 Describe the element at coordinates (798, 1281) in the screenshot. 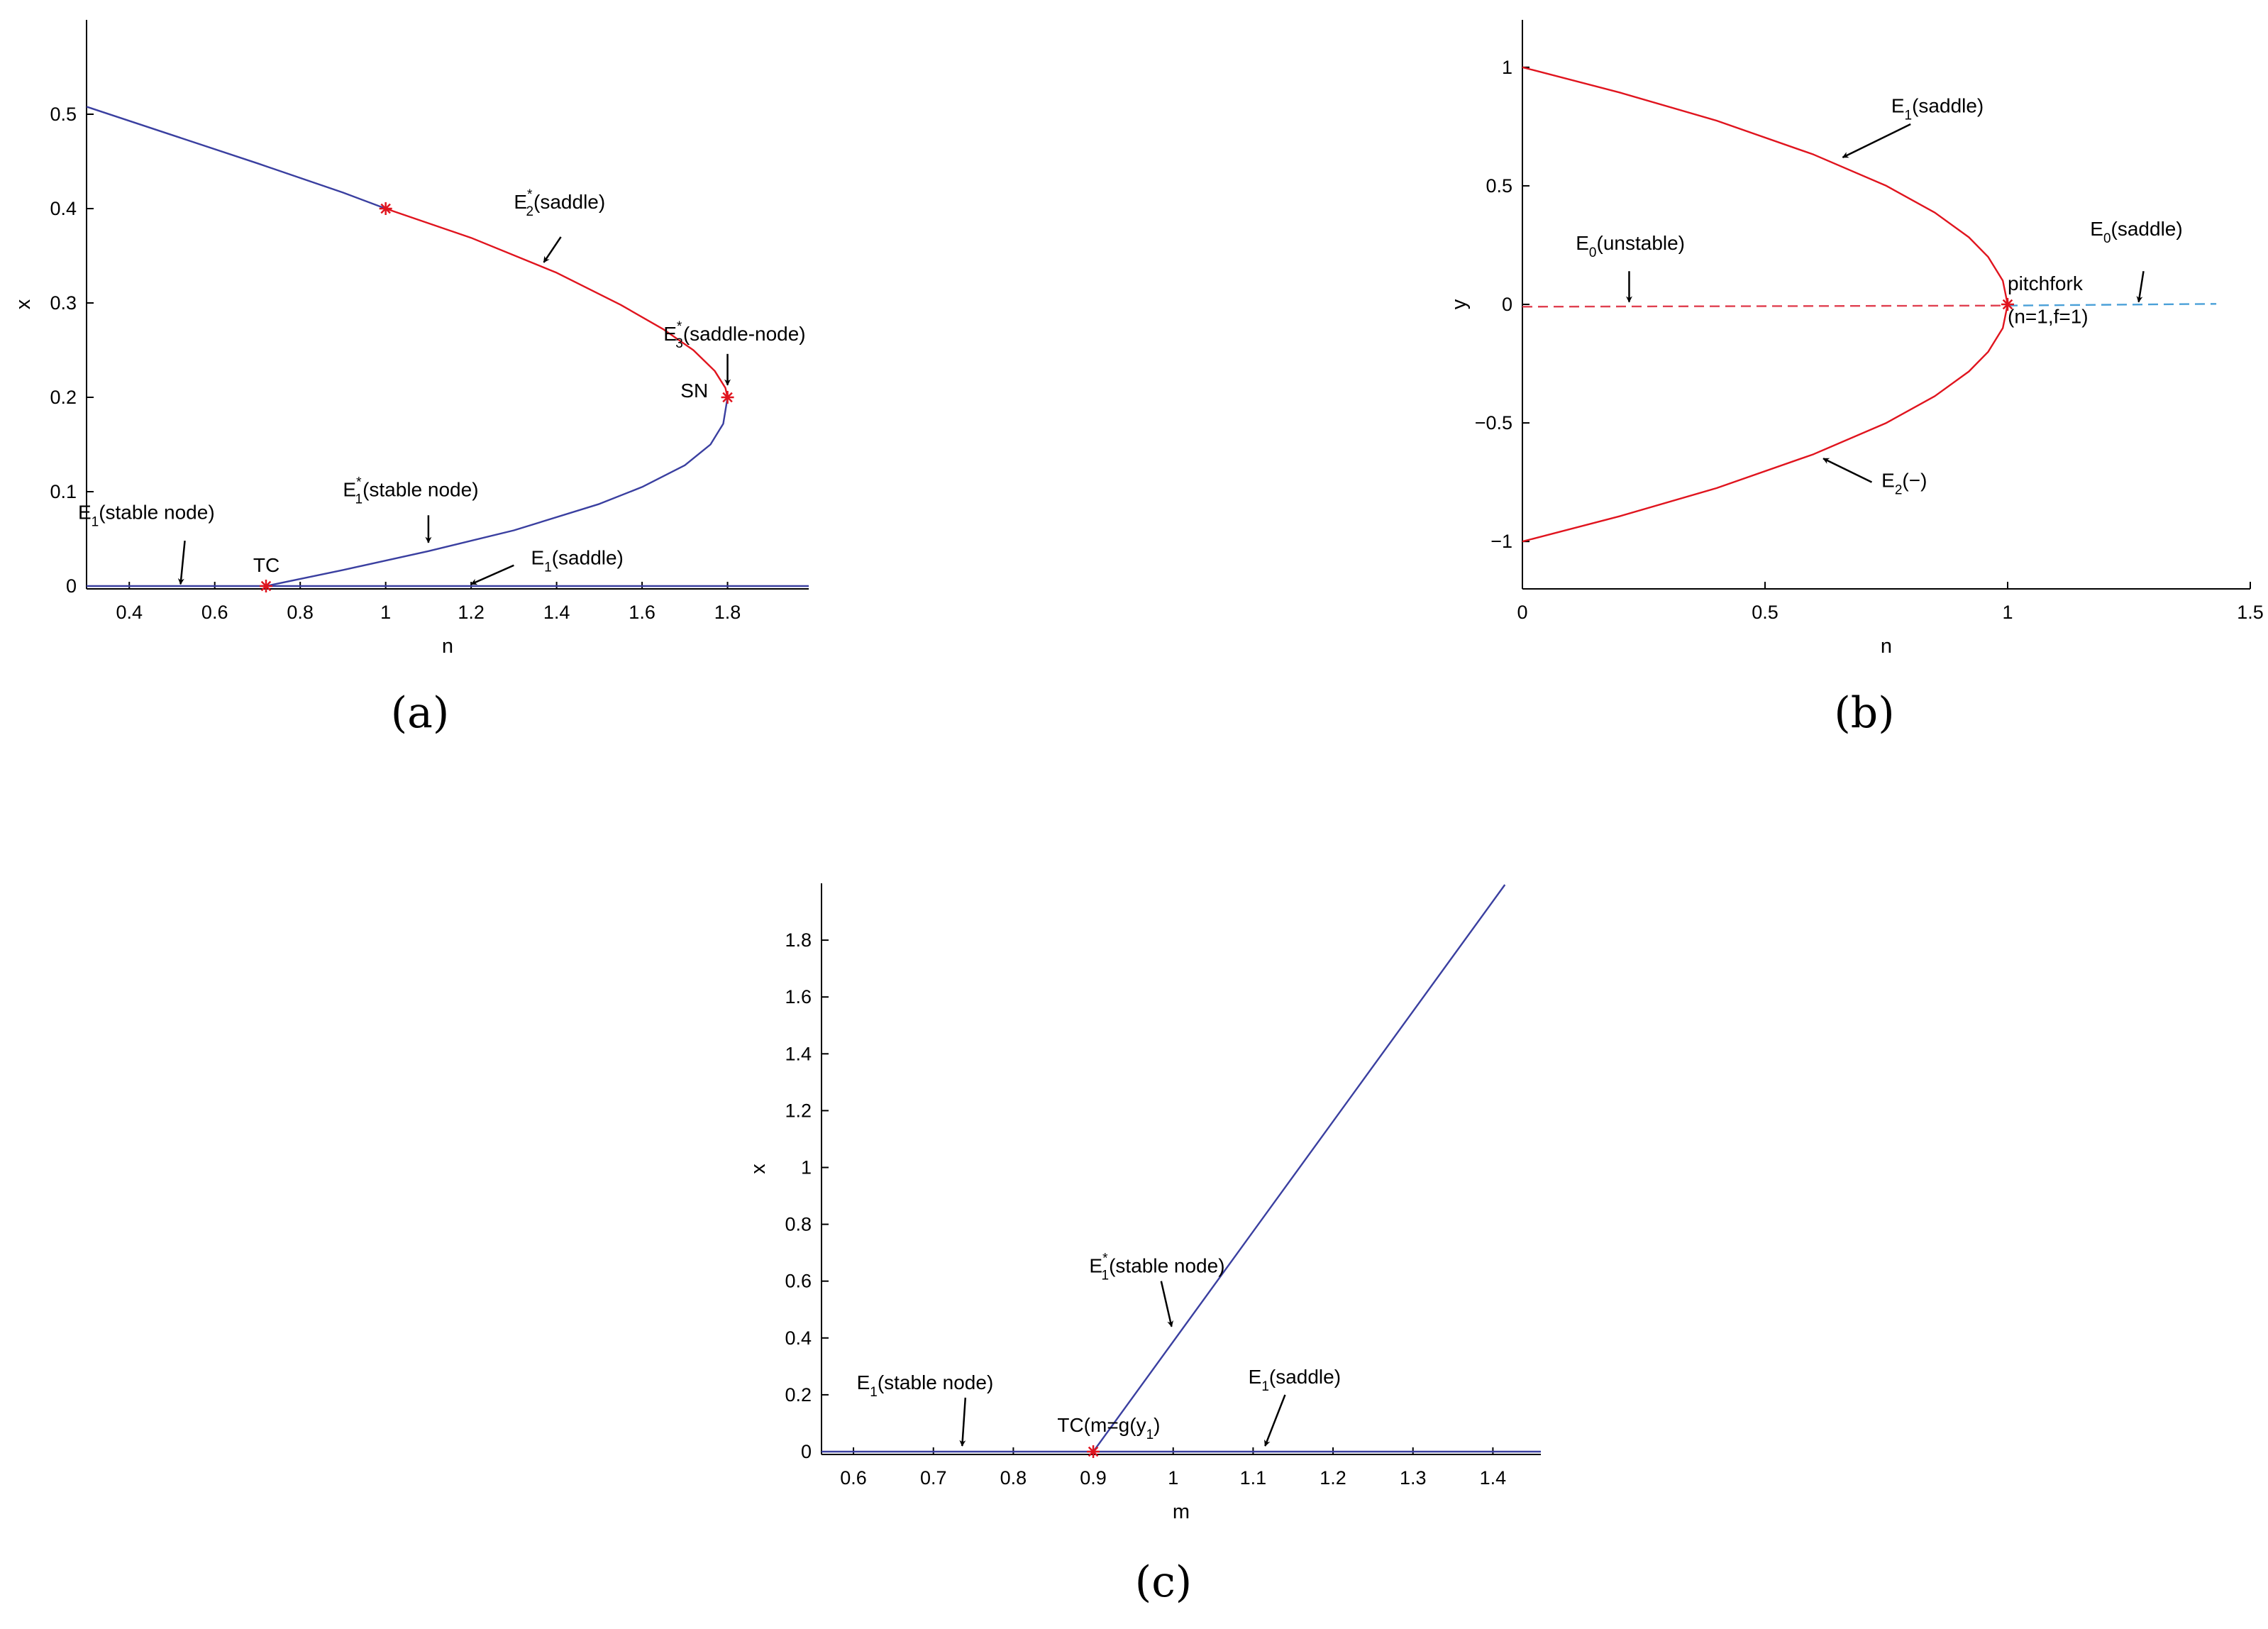

I see `y-tick-label: 0.6` at that location.